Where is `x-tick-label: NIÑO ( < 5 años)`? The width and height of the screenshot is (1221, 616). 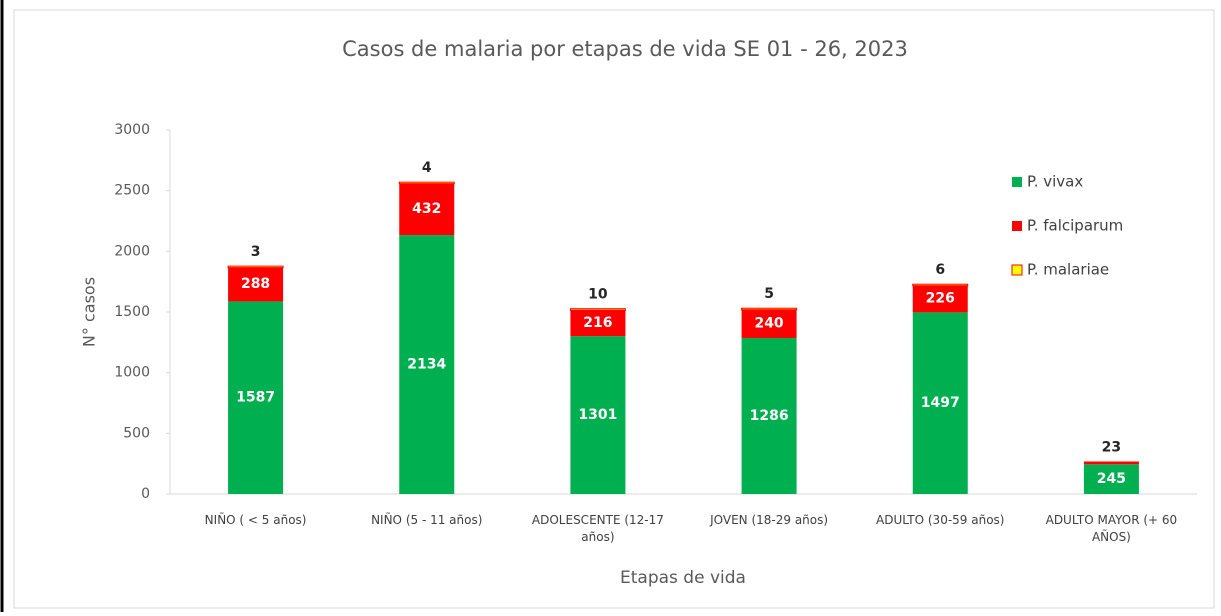
x-tick-label: NIÑO ( < 5 años) is located at coordinates (255, 520).